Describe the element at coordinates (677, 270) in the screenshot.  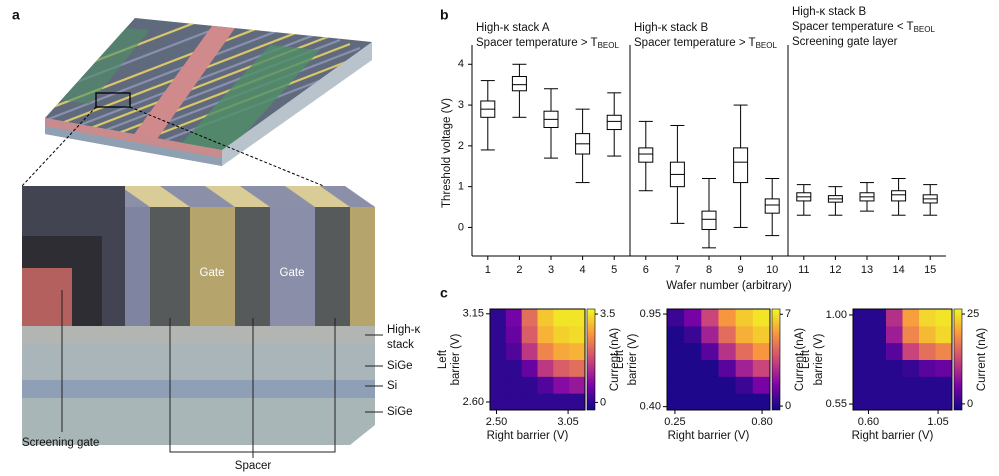
I see `x-tick-label: 7` at that location.